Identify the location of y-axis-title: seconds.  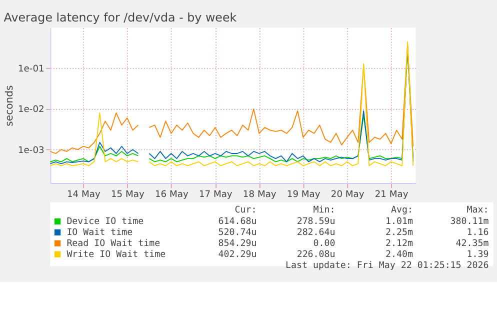
(10, 105).